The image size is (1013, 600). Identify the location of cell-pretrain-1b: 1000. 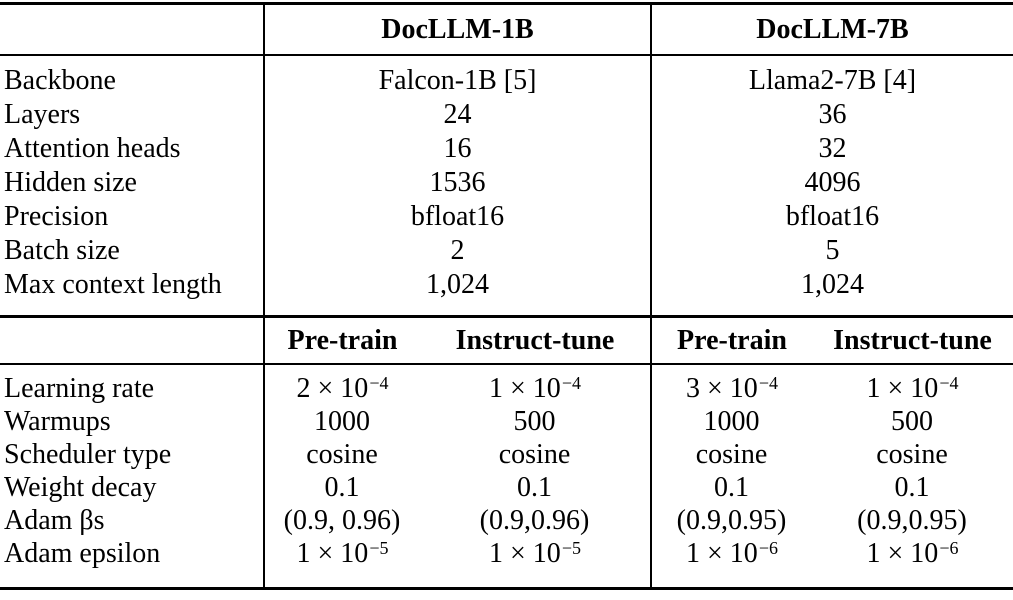
(341, 421).